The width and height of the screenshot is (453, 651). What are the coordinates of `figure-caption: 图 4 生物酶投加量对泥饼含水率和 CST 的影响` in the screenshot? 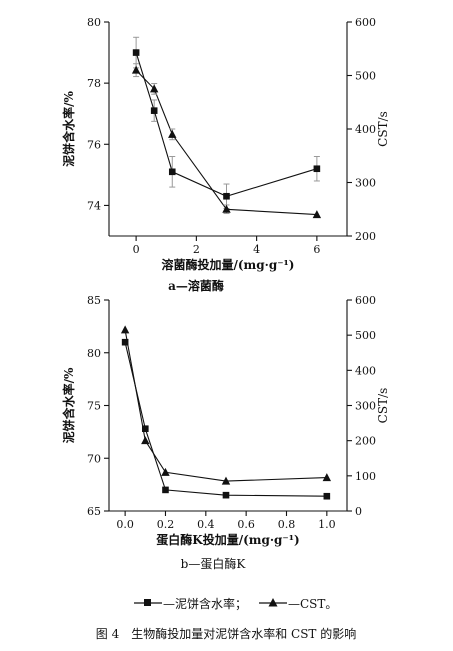 It's located at (226, 633).